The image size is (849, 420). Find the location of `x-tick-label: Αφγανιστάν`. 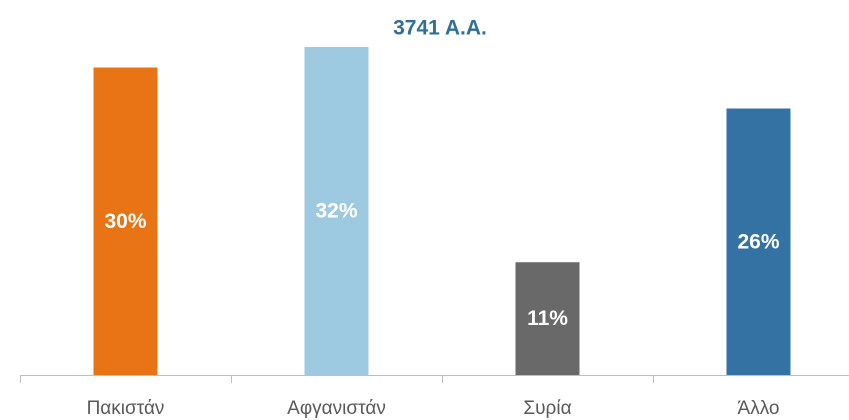

x-tick-label: Αφγανιστάν is located at coordinates (336, 408).